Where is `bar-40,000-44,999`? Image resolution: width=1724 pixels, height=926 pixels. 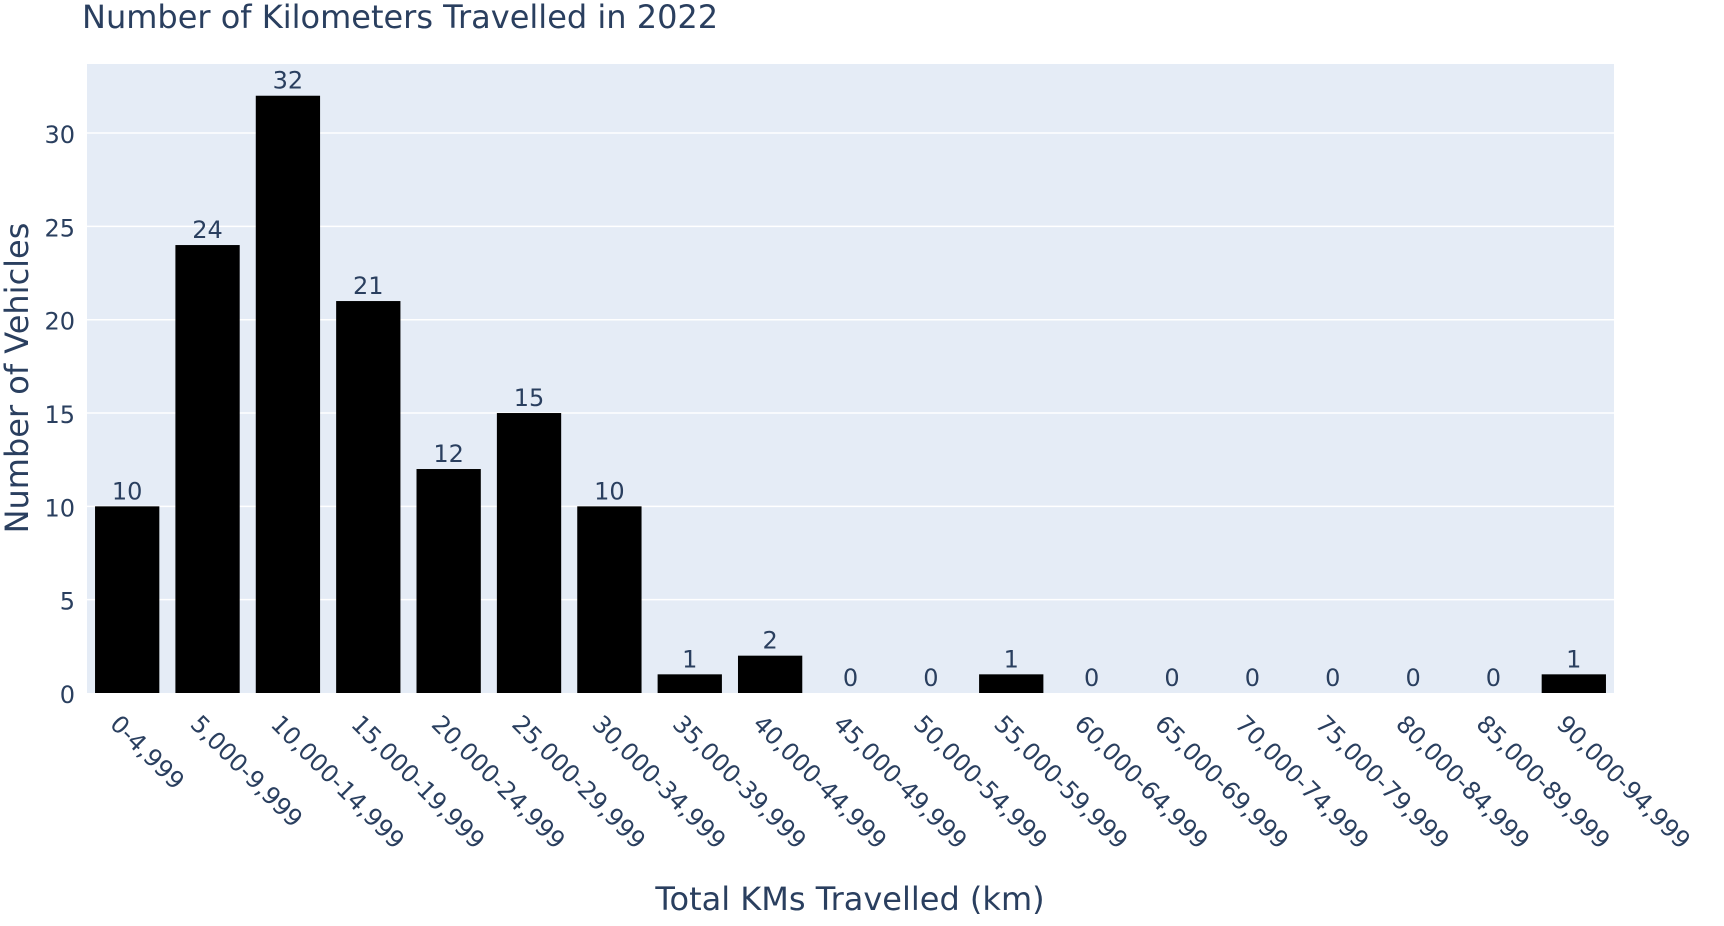
bar-40,000-44,999 is located at coordinates (770, 674).